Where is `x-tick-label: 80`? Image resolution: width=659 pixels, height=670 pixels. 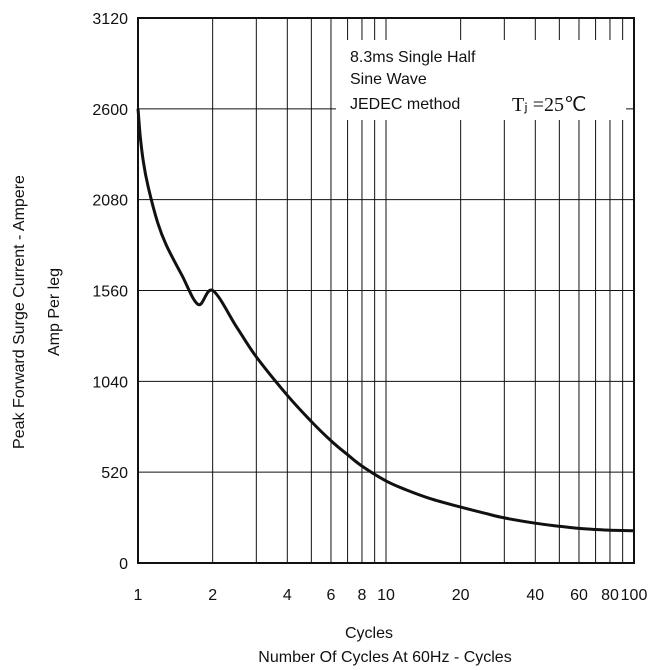
x-tick-label: 80 is located at coordinates (610, 595).